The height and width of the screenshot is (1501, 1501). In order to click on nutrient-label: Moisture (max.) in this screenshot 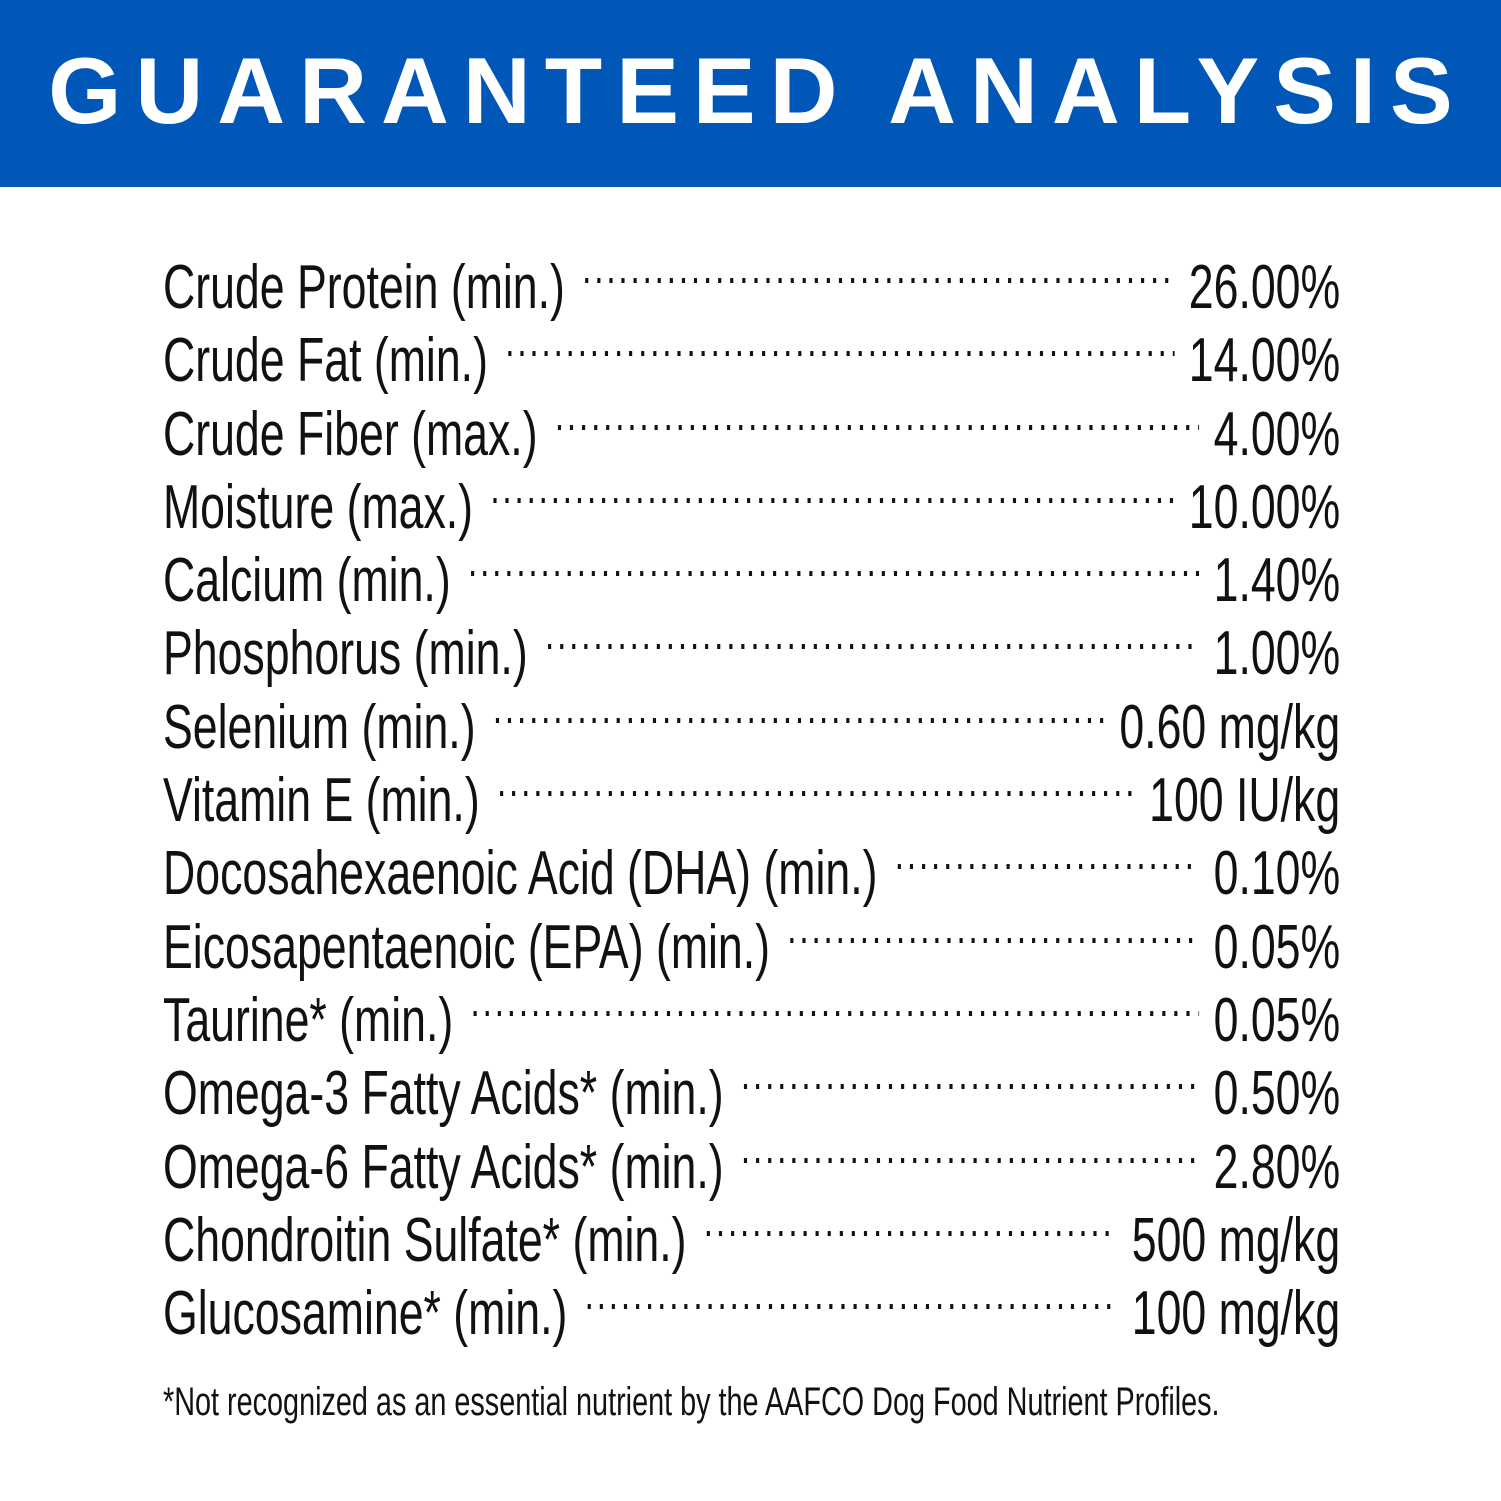, I will do `click(318, 507)`.